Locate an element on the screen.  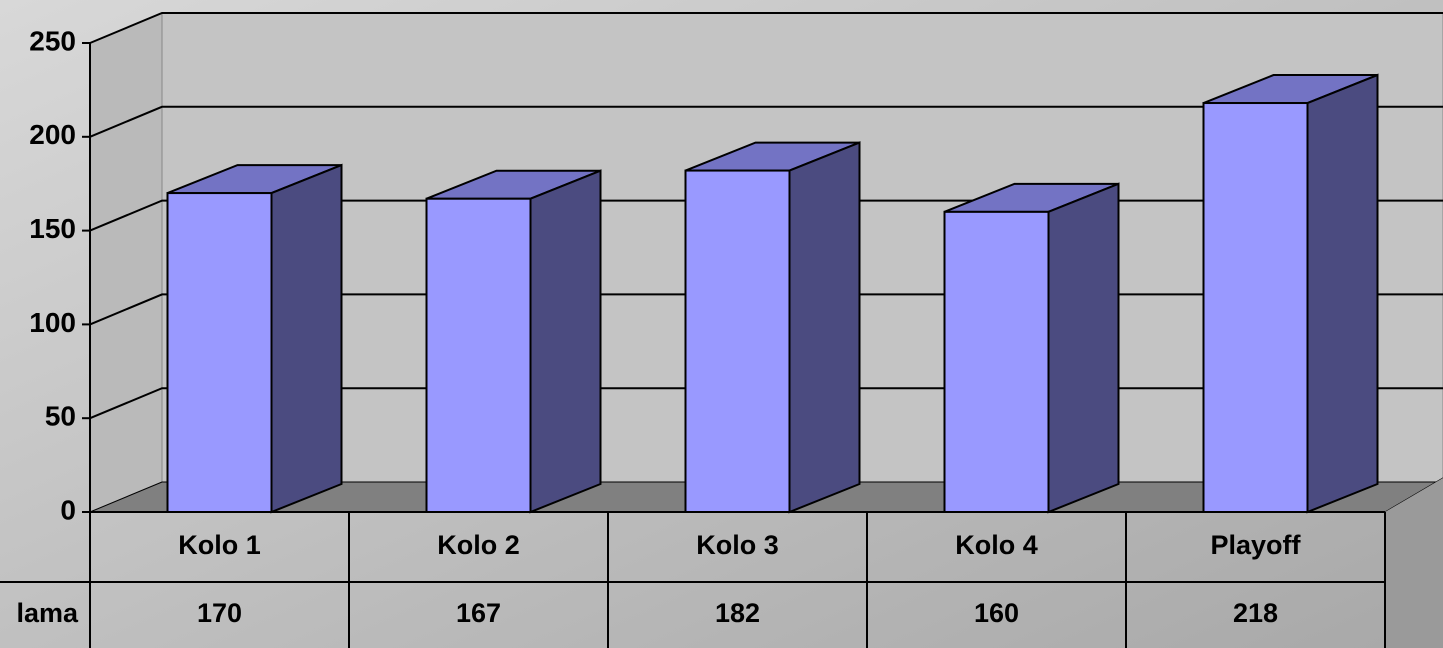
side-wall is located at coordinates (126, 262).